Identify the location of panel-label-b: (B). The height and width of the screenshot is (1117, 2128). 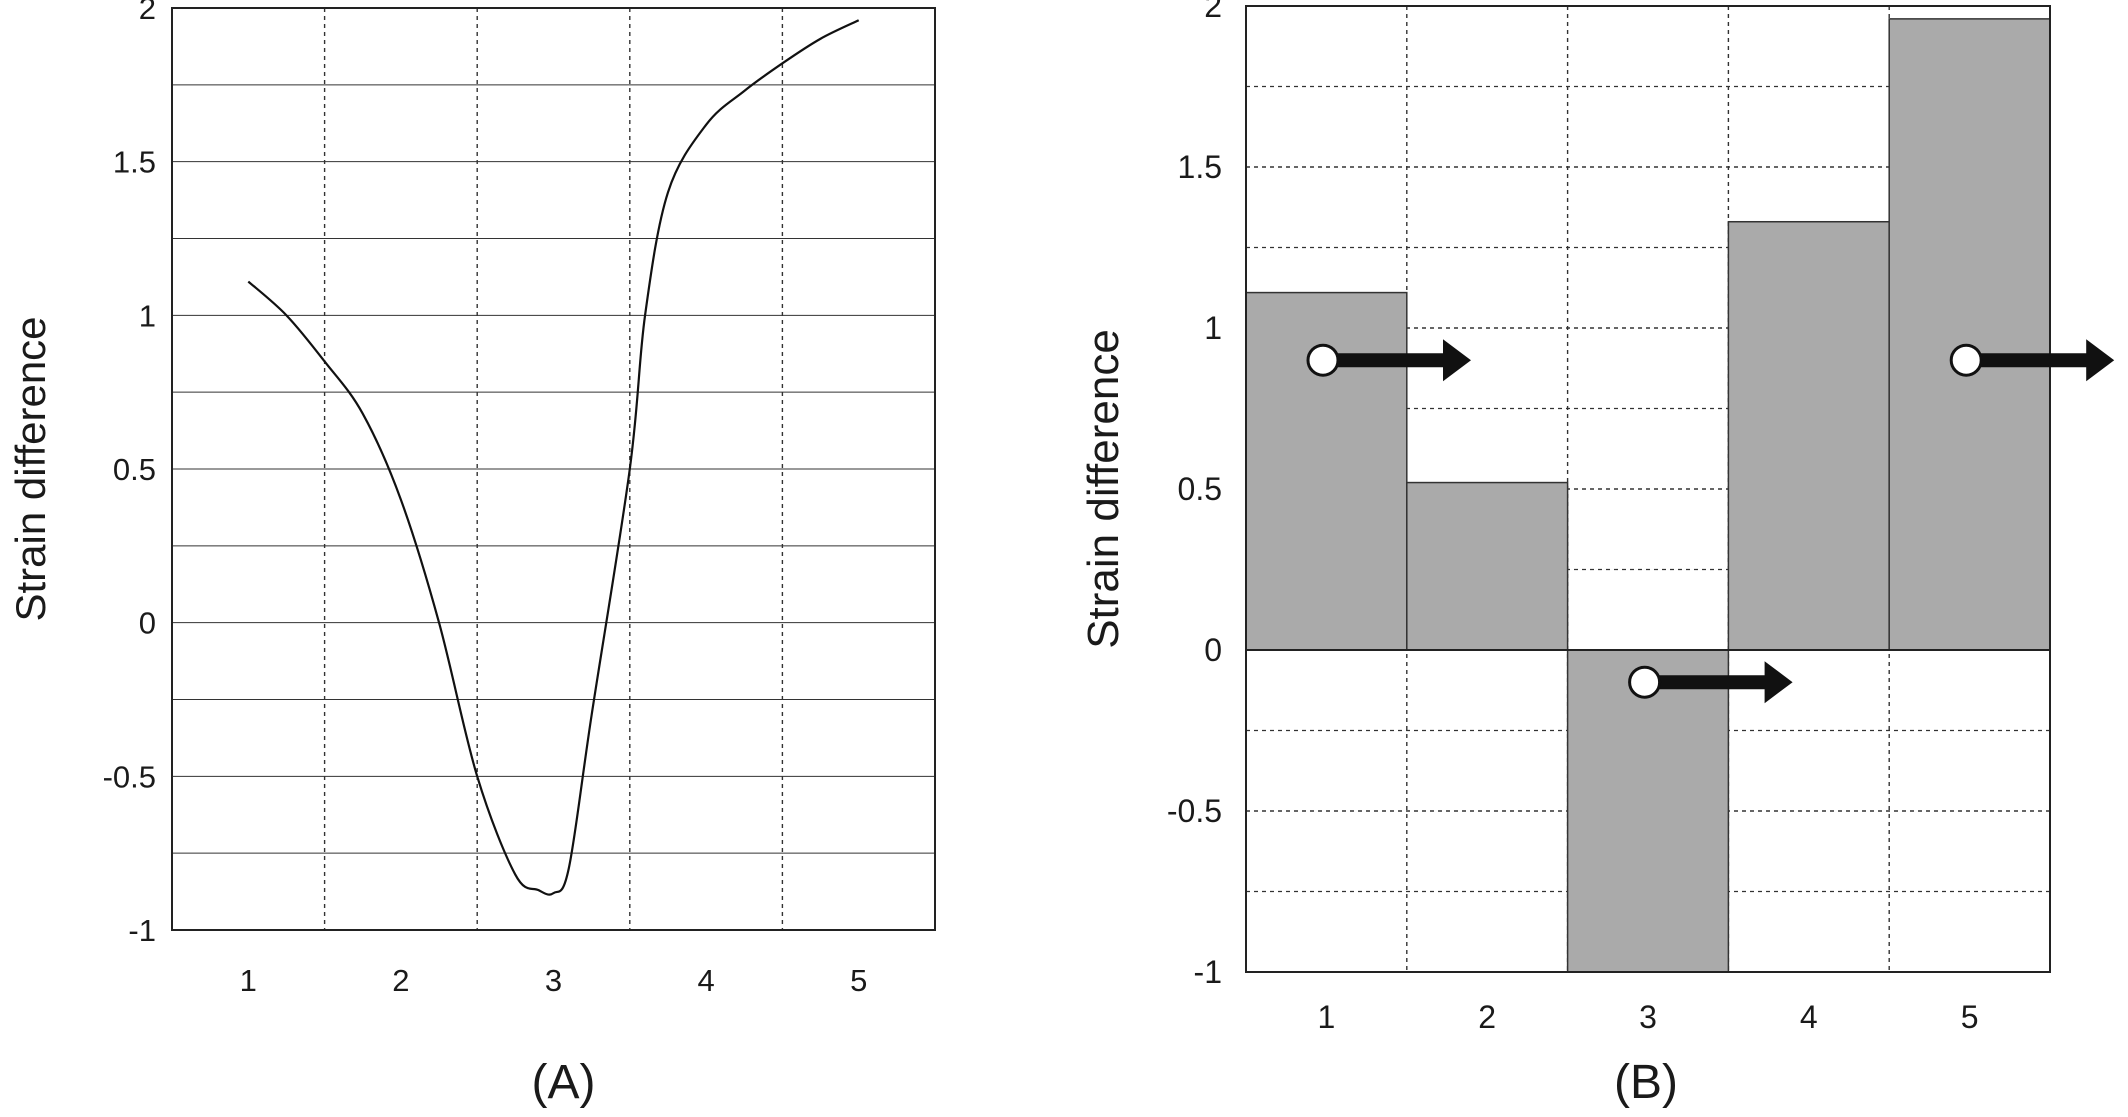
(1646, 1082).